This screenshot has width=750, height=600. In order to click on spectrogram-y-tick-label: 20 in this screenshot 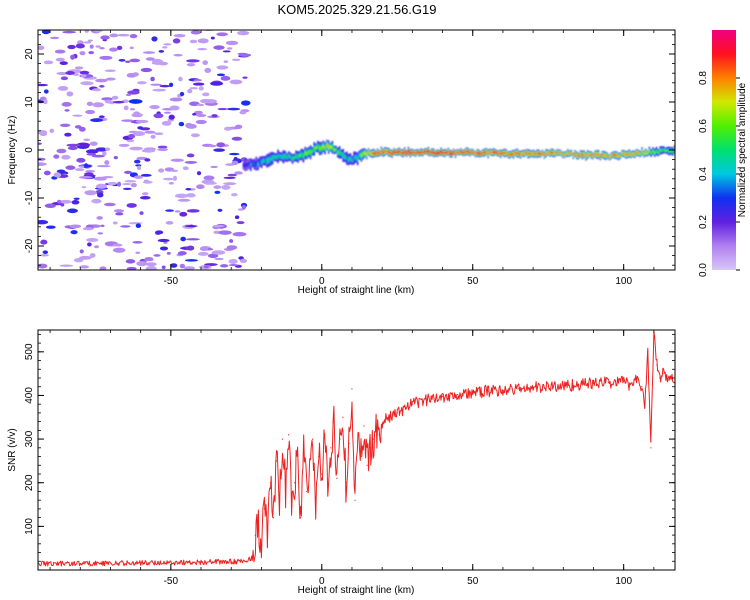, I will do `click(29, 54)`.